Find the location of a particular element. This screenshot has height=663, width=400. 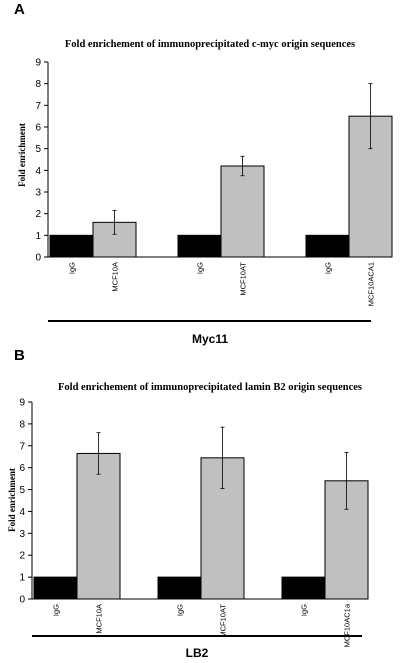

panel-label: B is located at coordinates (19, 355).